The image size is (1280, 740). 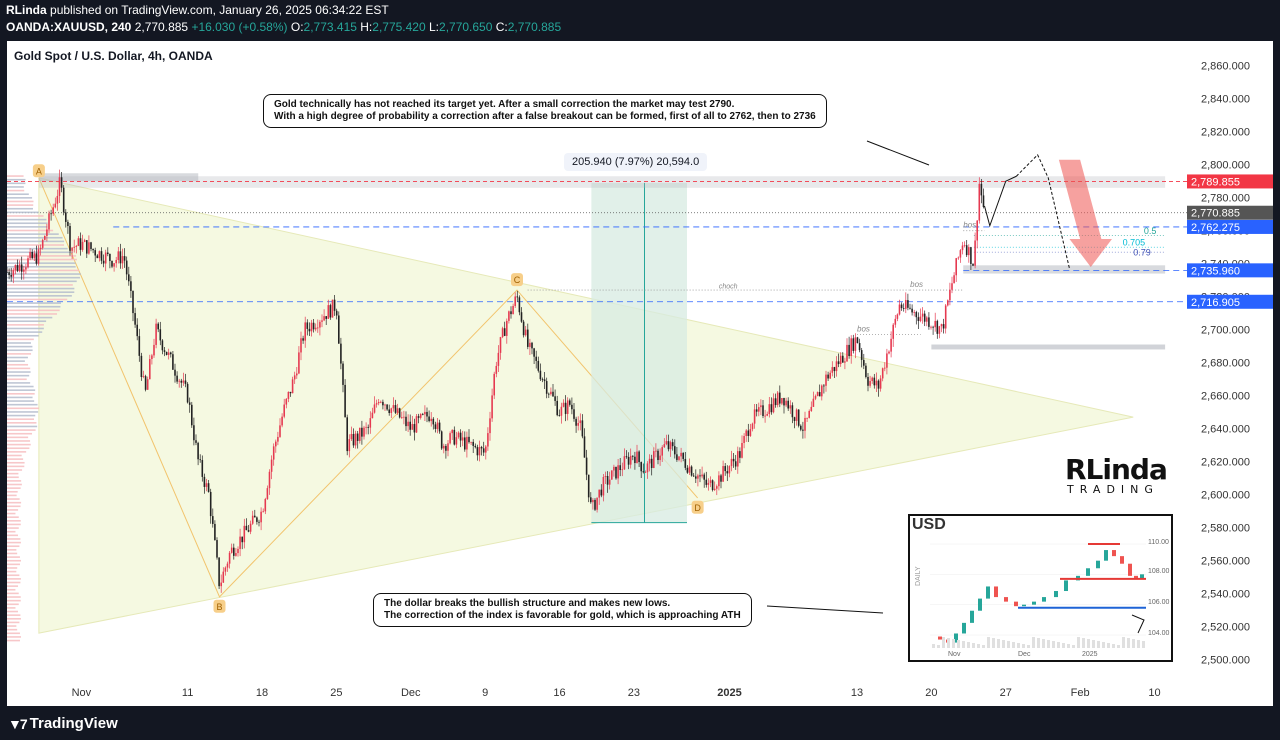 What do you see at coordinates (1159, 571) in the screenshot?
I see `inset-tick-108: 108.00` at bounding box center [1159, 571].